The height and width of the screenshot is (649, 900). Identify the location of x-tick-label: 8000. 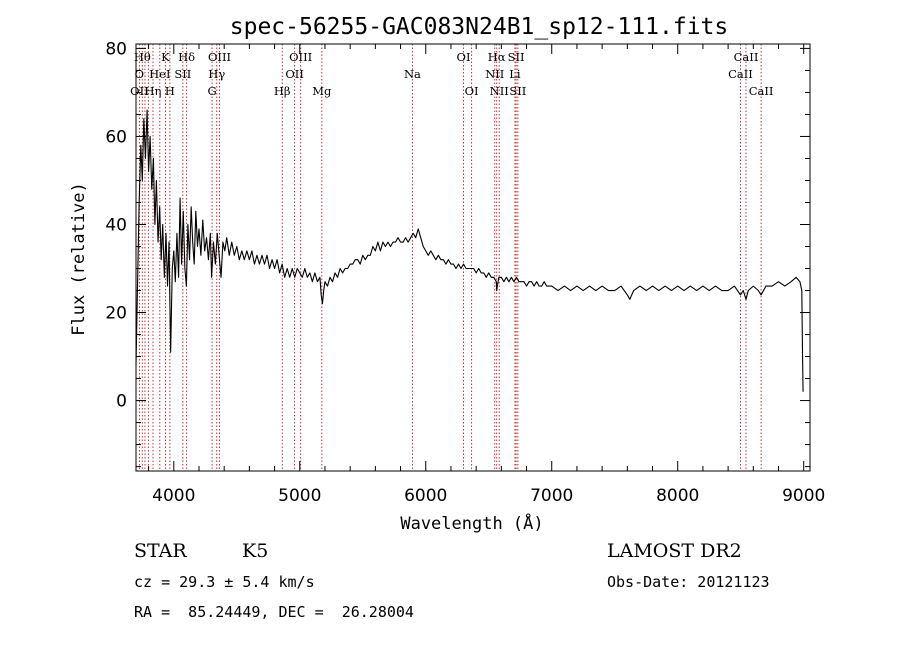
(677, 496).